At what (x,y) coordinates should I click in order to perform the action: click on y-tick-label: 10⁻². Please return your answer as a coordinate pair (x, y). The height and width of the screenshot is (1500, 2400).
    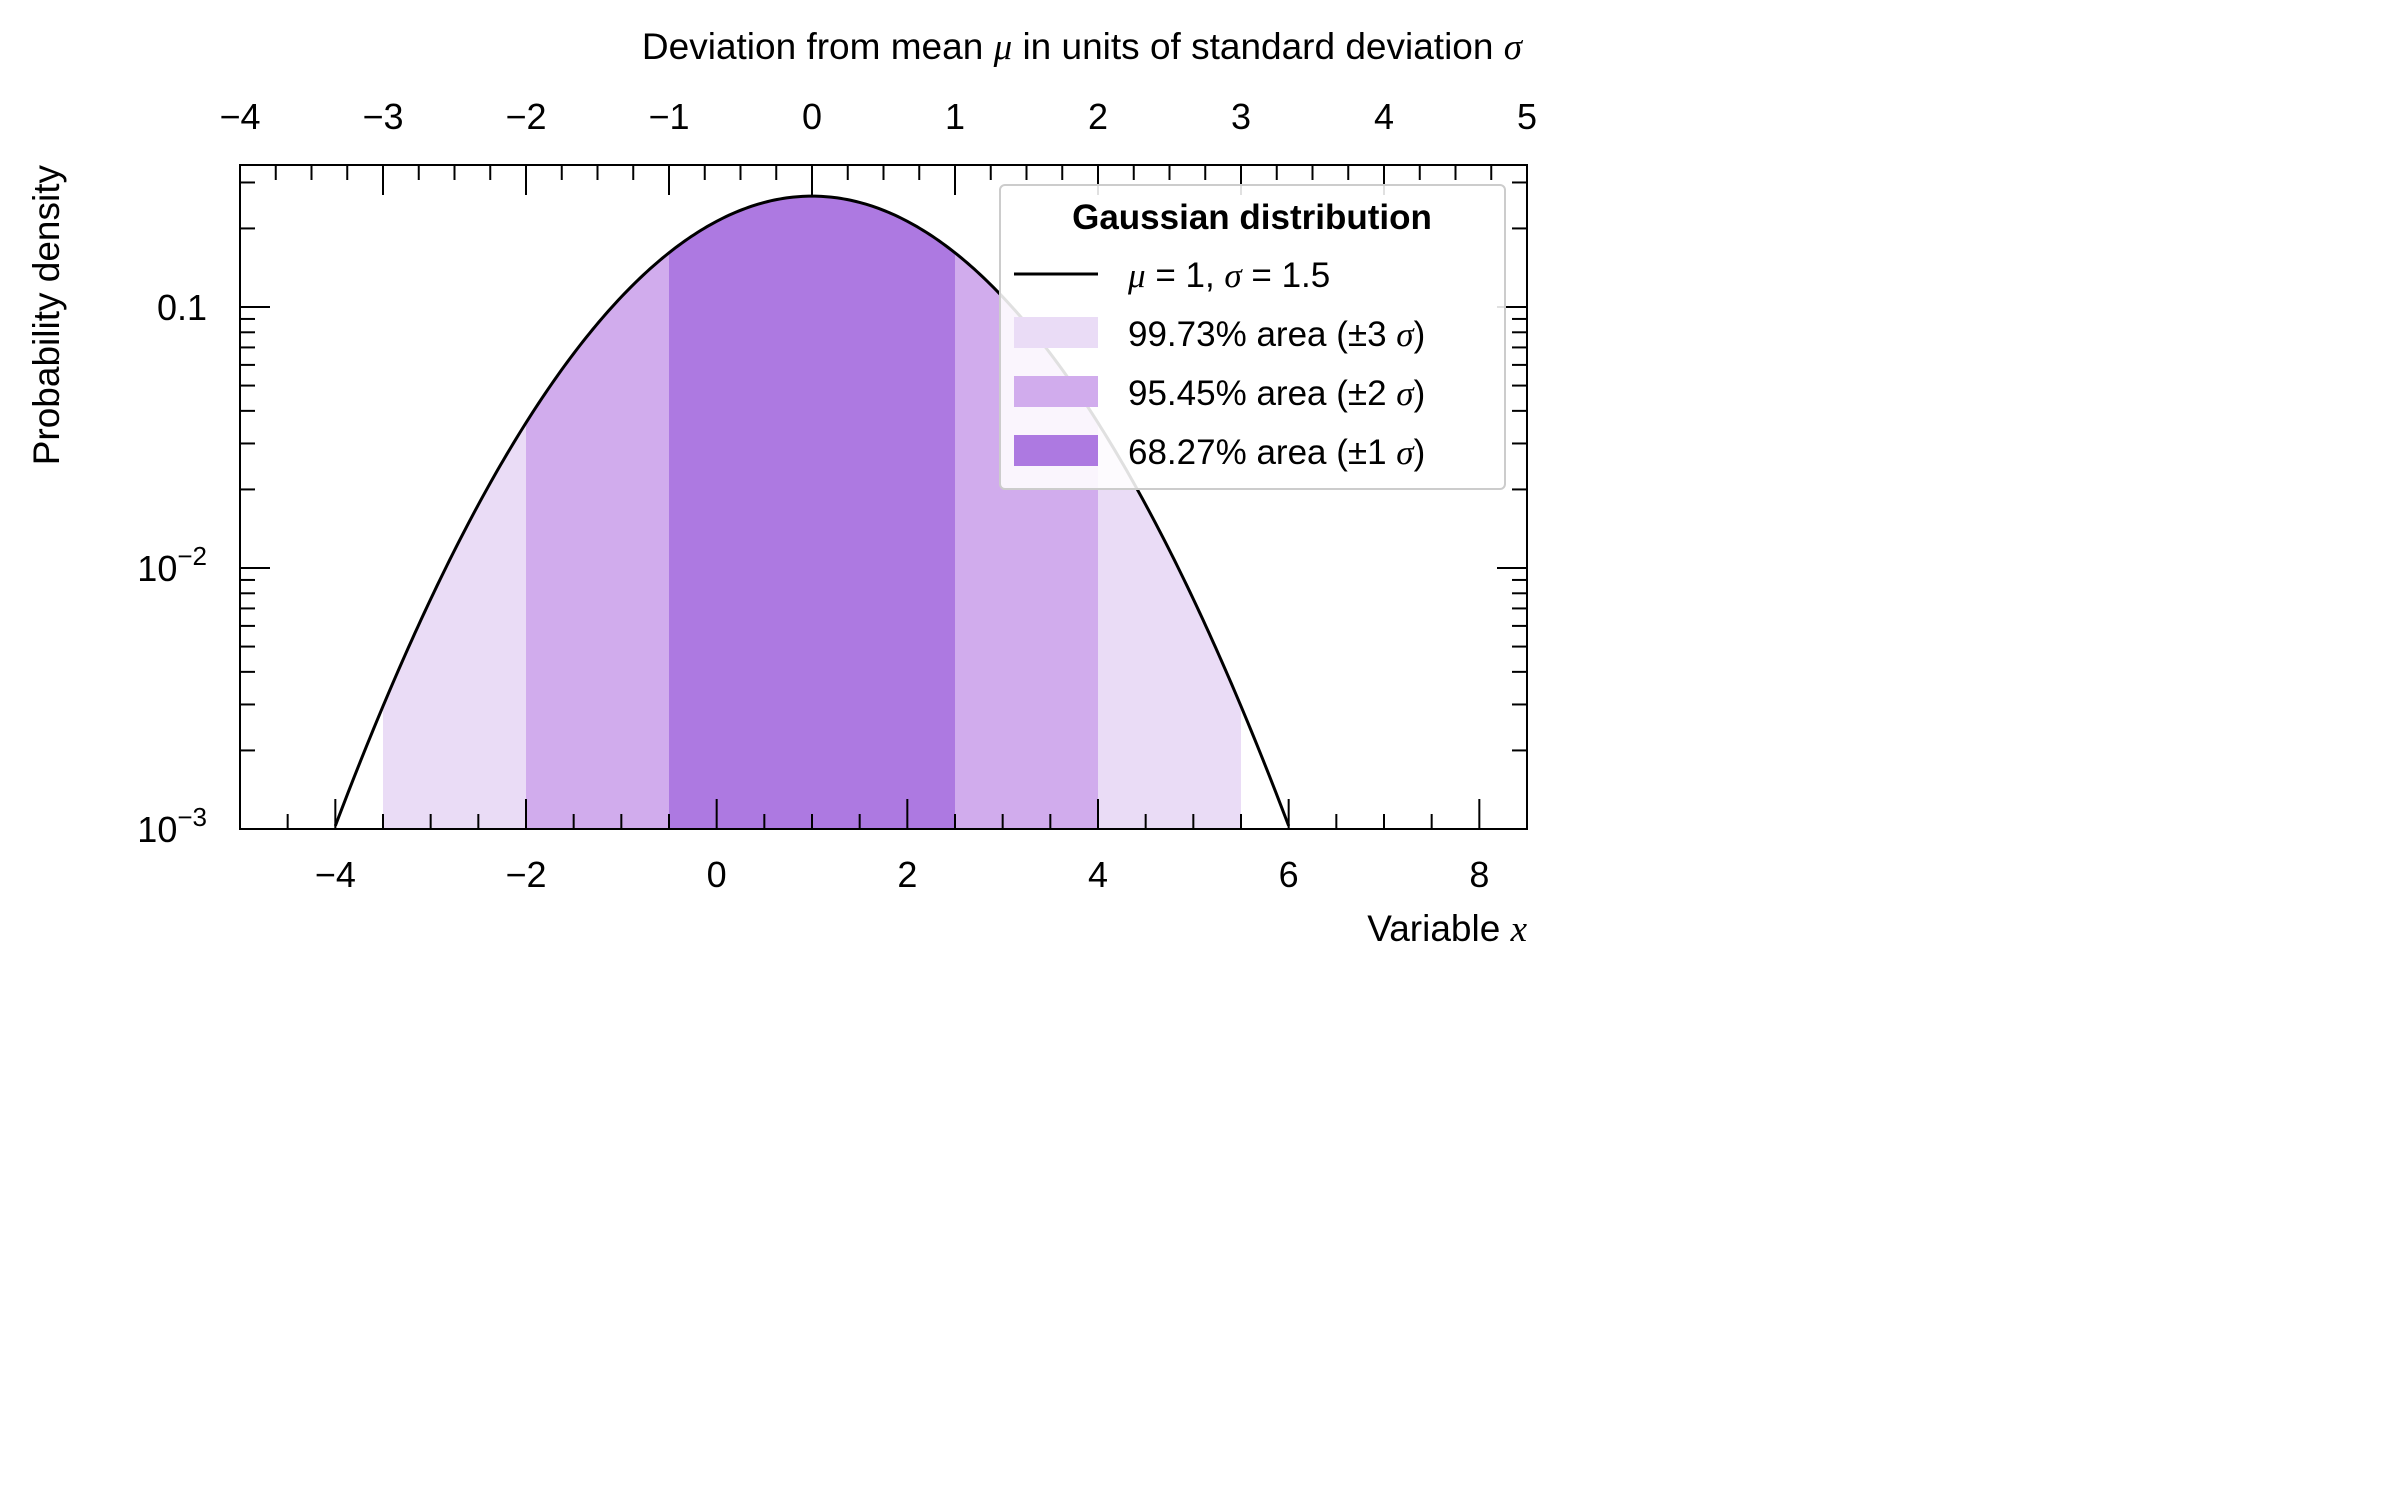
    Looking at the image, I should click on (172, 565).